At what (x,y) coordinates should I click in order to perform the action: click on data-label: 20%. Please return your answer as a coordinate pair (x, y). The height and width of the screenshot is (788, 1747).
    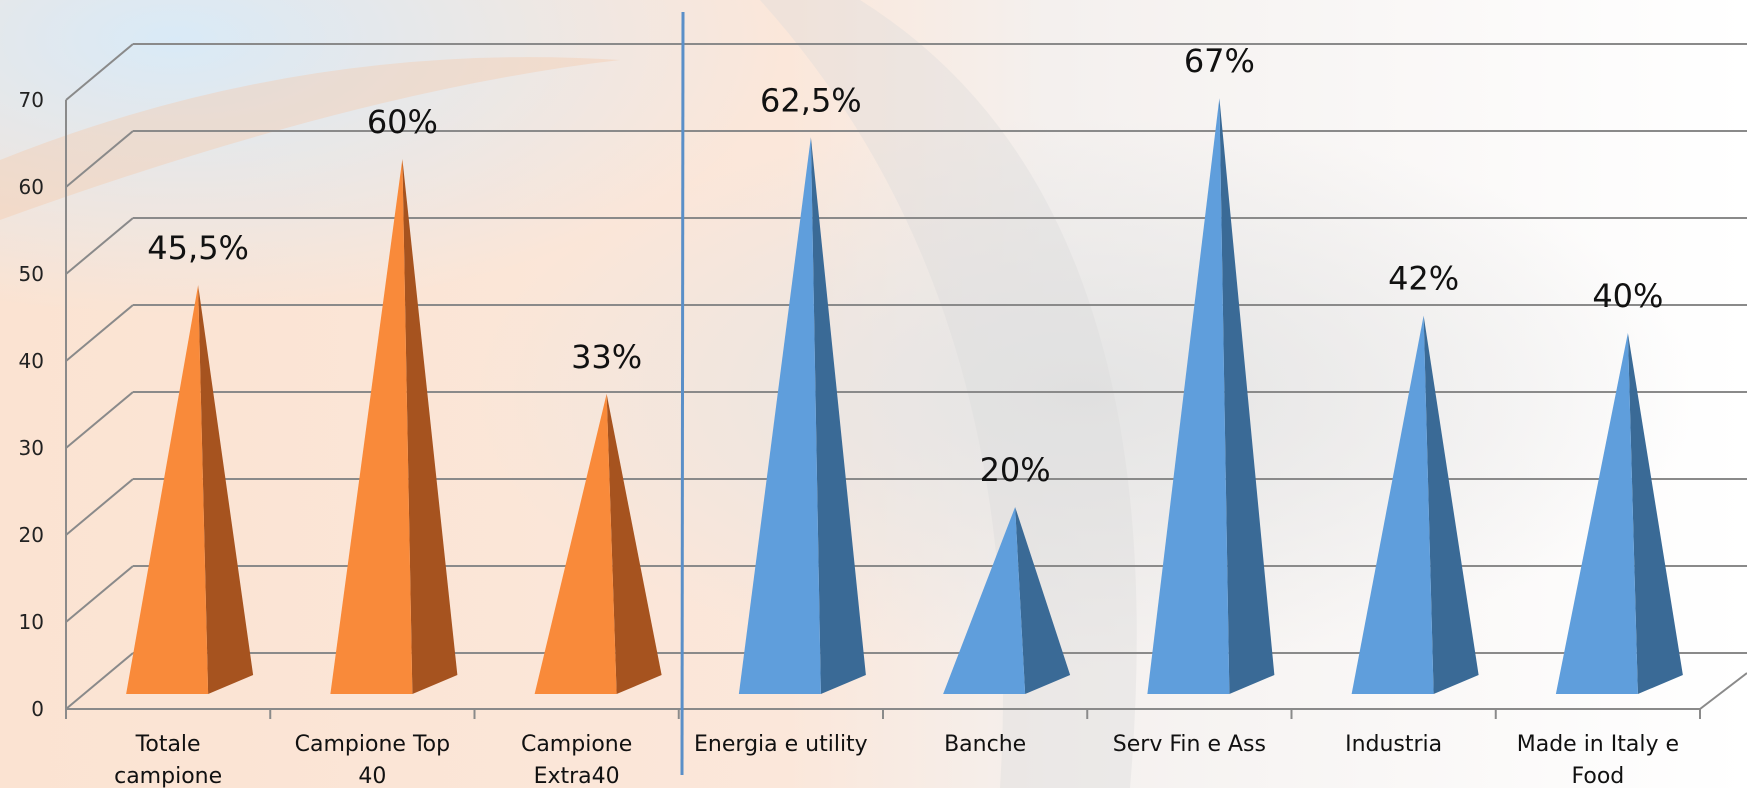
    Looking at the image, I should click on (1015, 470).